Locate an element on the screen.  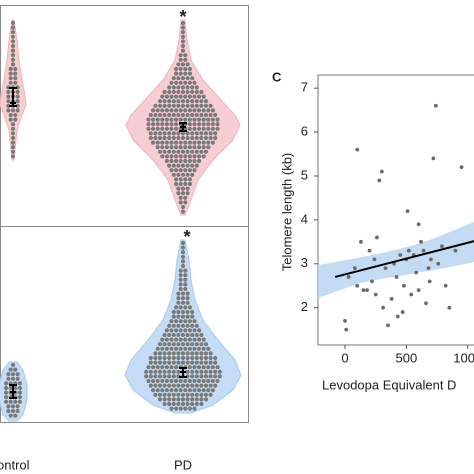
panel-label: C is located at coordinates (277, 76).